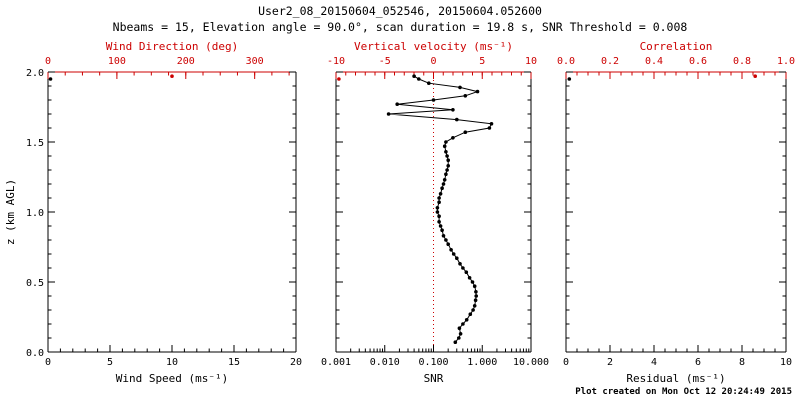  What do you see at coordinates (742, 61) in the screenshot?
I see `svg-text: 0.8` at bounding box center [742, 61].